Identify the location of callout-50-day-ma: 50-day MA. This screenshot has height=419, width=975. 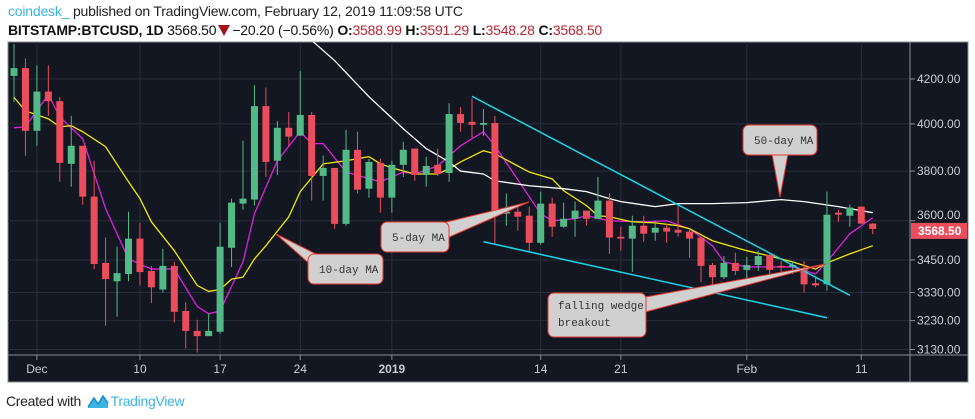
(780, 161).